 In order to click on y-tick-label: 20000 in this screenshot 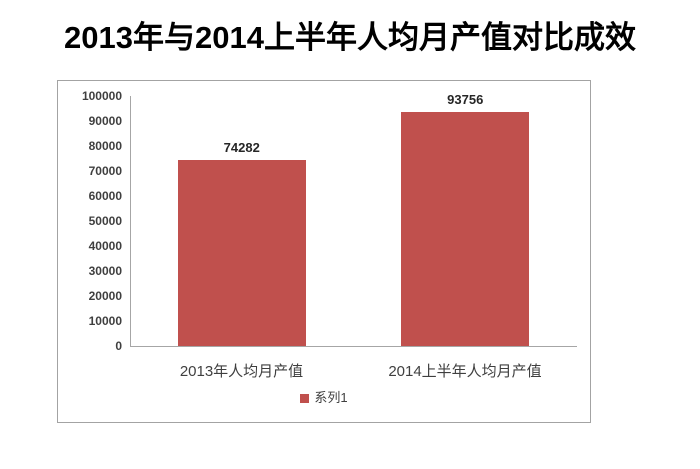, I will do `click(105, 296)`.